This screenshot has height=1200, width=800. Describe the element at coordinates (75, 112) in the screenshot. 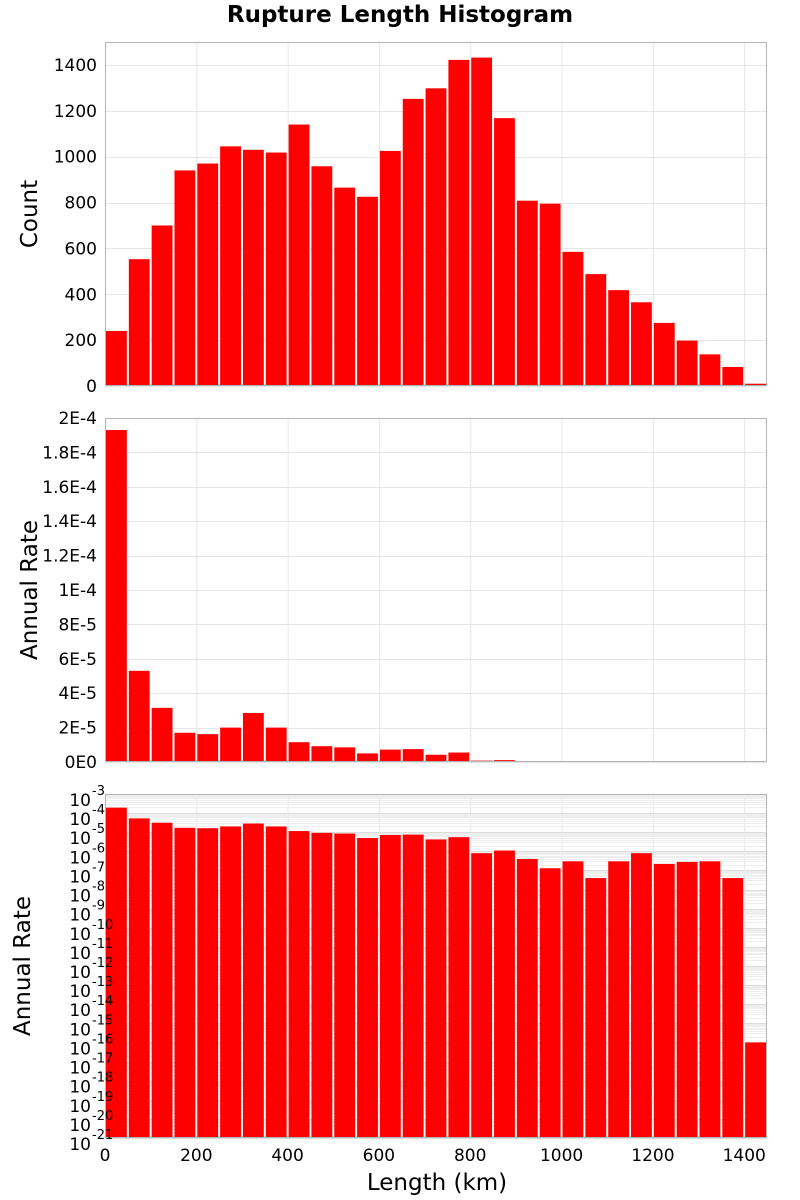

I see `y-tick-label: 1200` at that location.